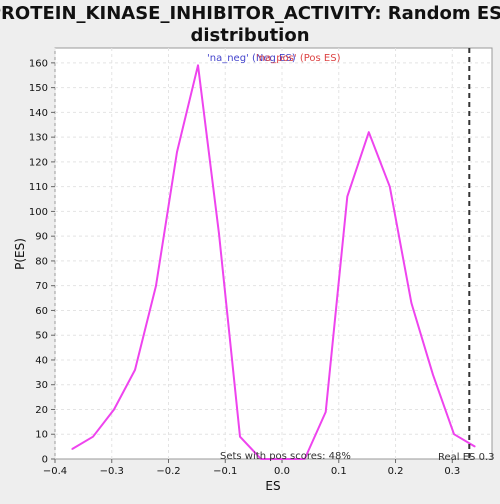  What do you see at coordinates (452, 471) in the screenshot?
I see `x-tick-label: 0.3` at bounding box center [452, 471].